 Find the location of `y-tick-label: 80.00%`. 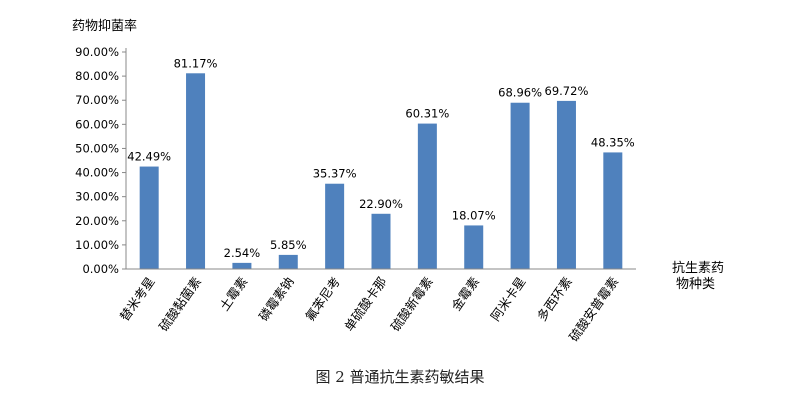

y-tick-label: 80.00% is located at coordinates (97, 76).